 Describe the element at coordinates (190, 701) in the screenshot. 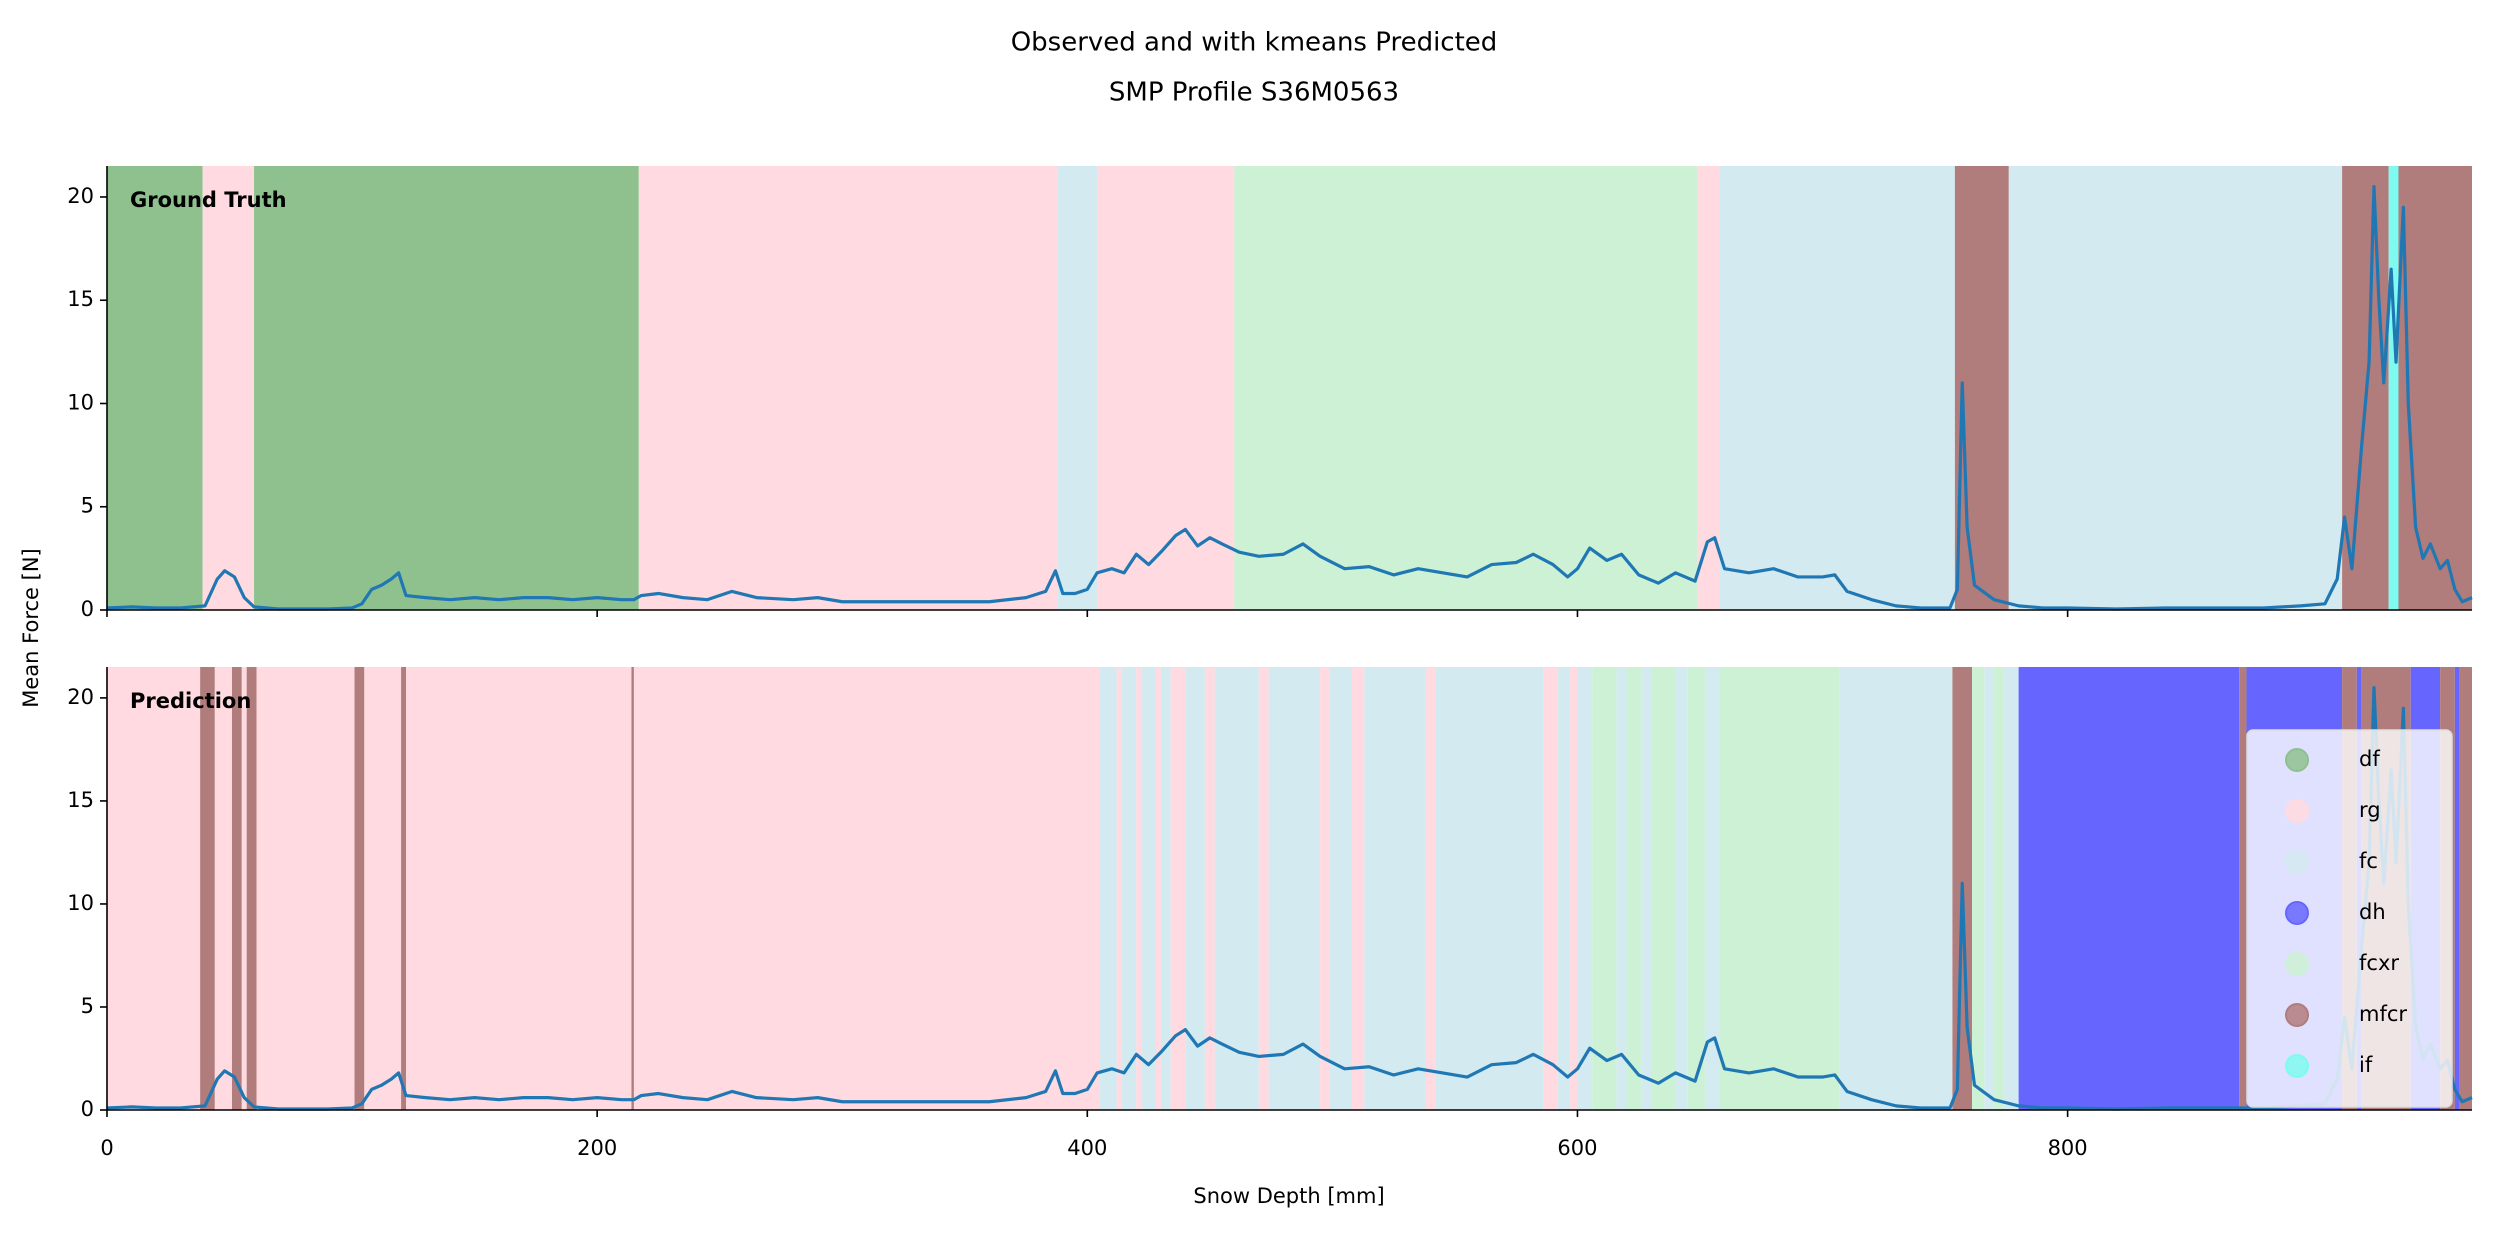

I see `panel-label: Prediction` at that location.